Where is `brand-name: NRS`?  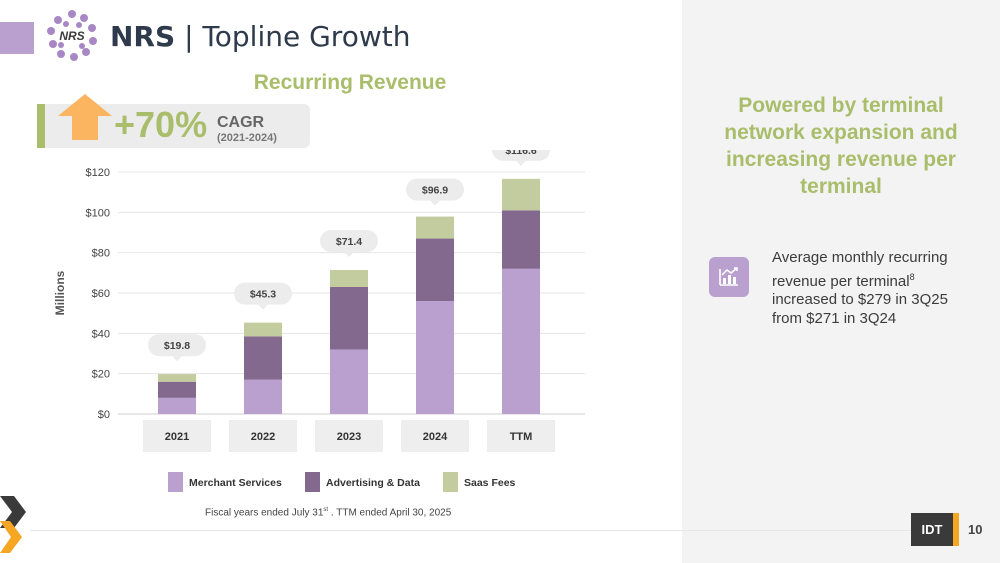 brand-name: NRS is located at coordinates (143, 36).